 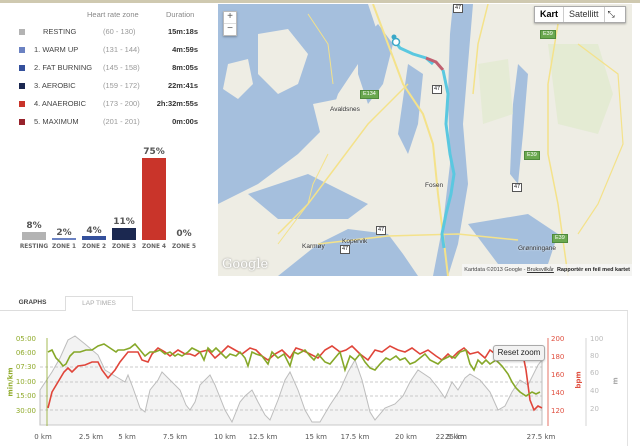 I want to click on zone-duration: 0m:00s, so click(x=185, y=121).